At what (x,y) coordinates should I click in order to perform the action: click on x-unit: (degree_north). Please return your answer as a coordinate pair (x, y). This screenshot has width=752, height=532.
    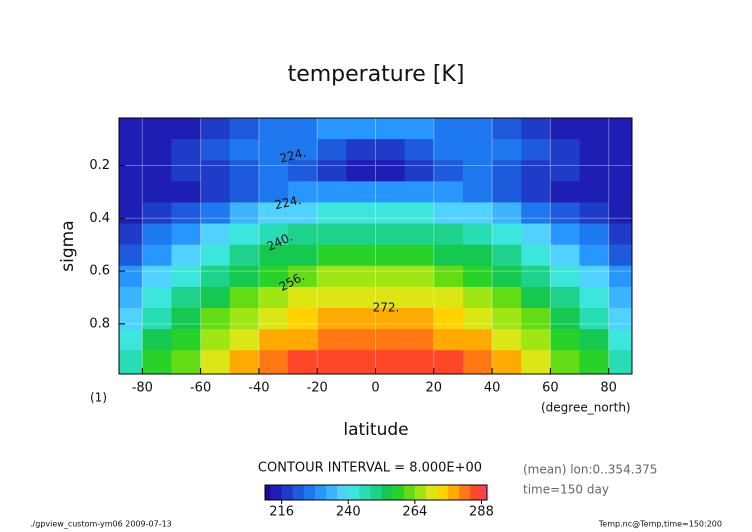
    Looking at the image, I should click on (586, 408).